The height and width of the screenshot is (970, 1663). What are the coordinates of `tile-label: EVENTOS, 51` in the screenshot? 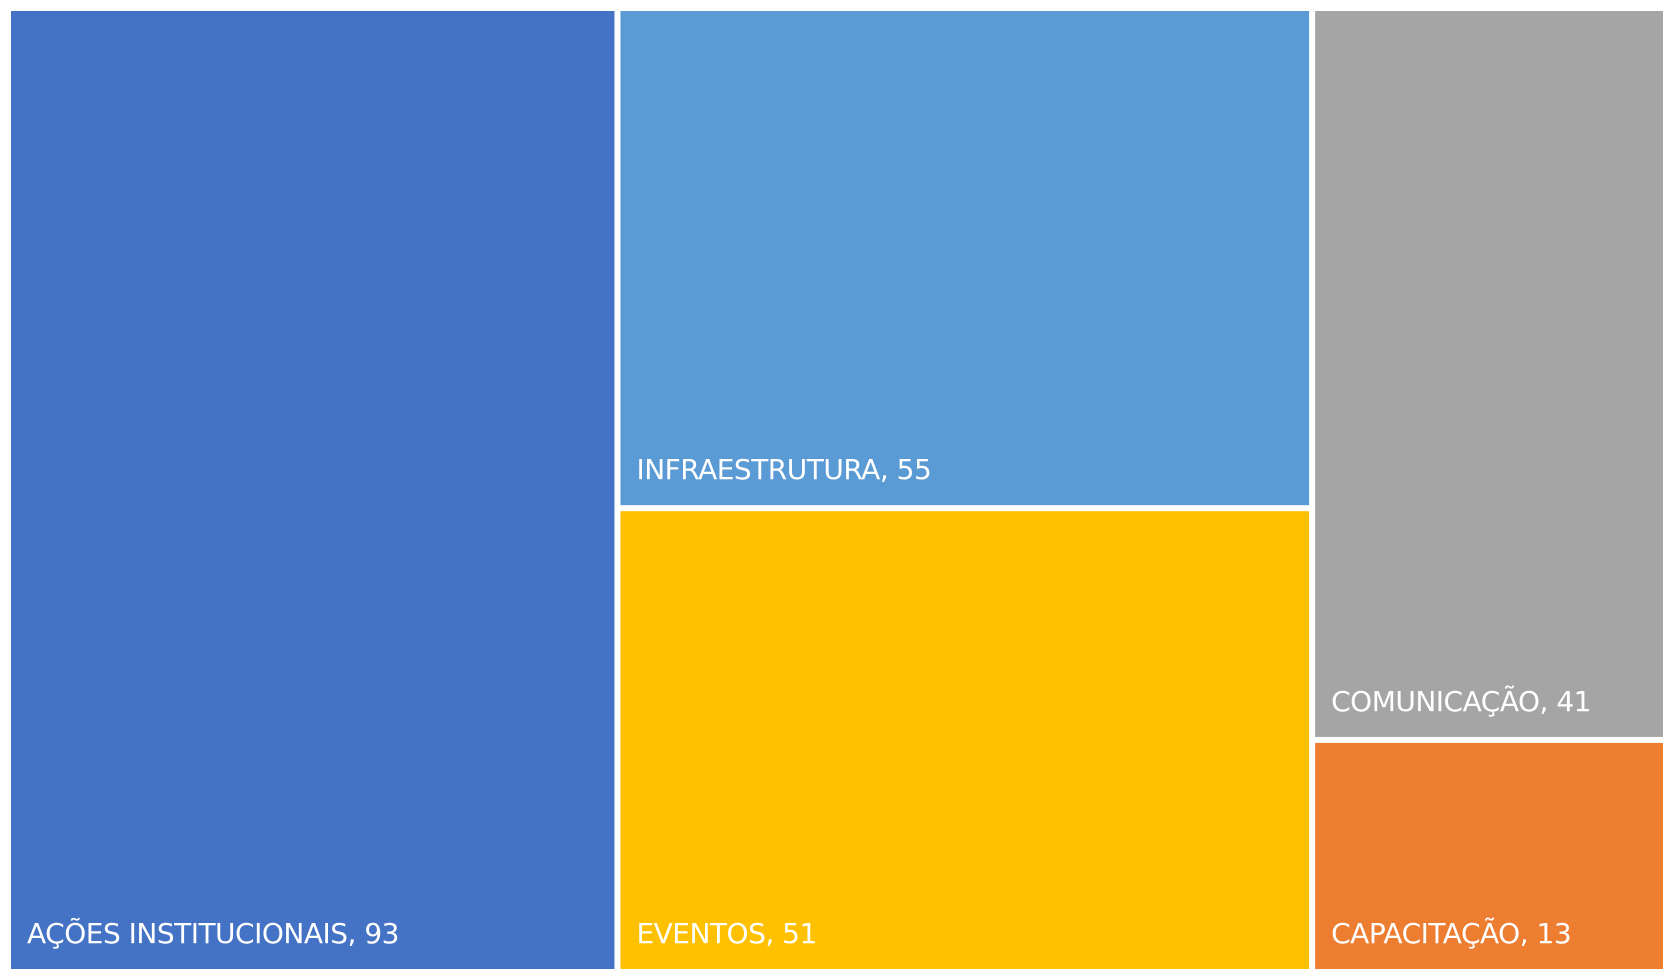 It's located at (726, 933).